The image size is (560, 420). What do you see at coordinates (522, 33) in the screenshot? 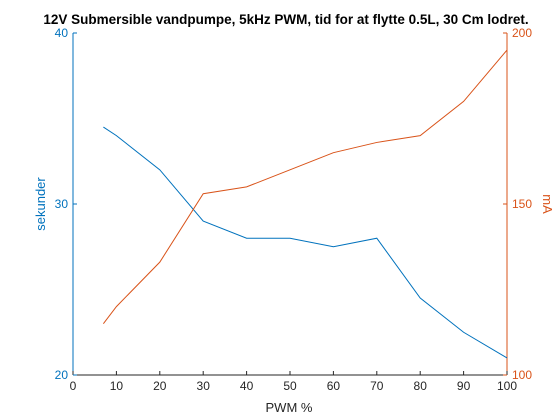
I see `y-right-tick-label: 200` at bounding box center [522, 33].